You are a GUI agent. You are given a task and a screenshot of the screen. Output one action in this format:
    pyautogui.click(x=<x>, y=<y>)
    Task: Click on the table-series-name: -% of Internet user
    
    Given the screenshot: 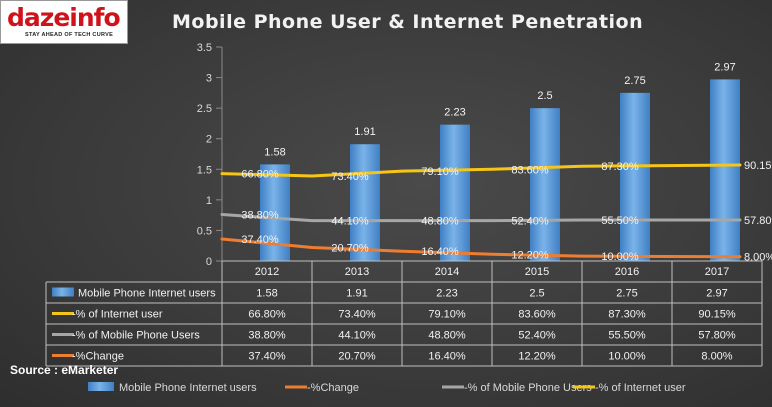 What is the action you would take?
    pyautogui.click(x=117, y=315)
    